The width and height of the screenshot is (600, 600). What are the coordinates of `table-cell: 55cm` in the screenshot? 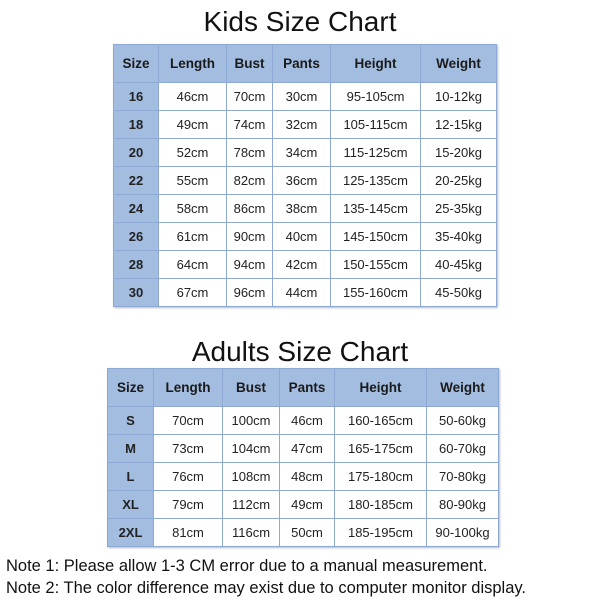 It's located at (192, 180).